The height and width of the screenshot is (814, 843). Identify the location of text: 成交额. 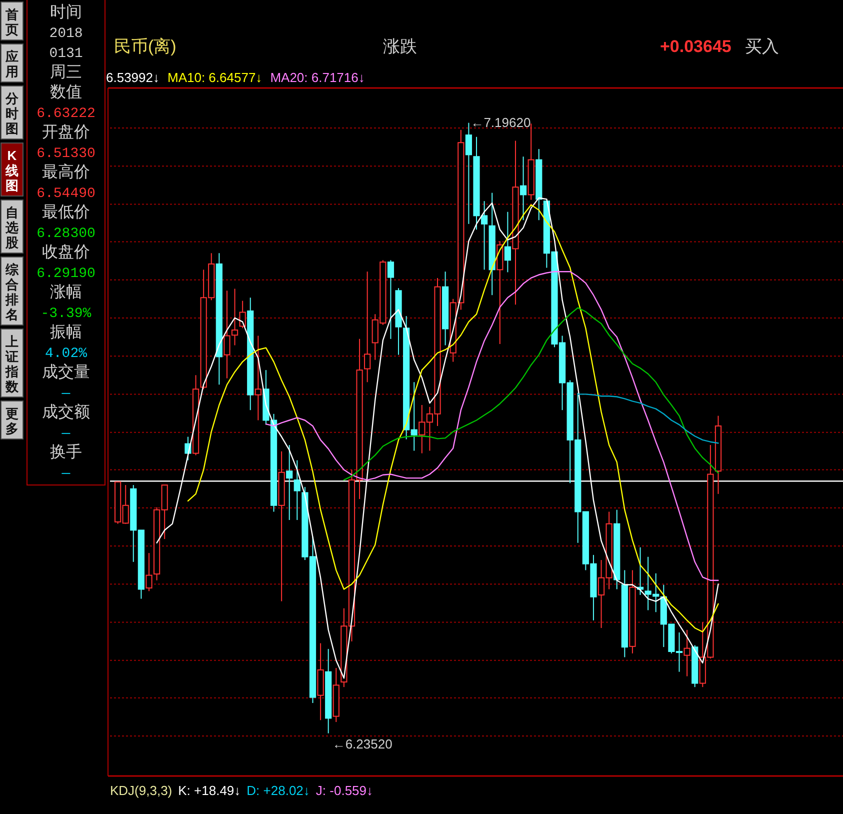
(66, 412).